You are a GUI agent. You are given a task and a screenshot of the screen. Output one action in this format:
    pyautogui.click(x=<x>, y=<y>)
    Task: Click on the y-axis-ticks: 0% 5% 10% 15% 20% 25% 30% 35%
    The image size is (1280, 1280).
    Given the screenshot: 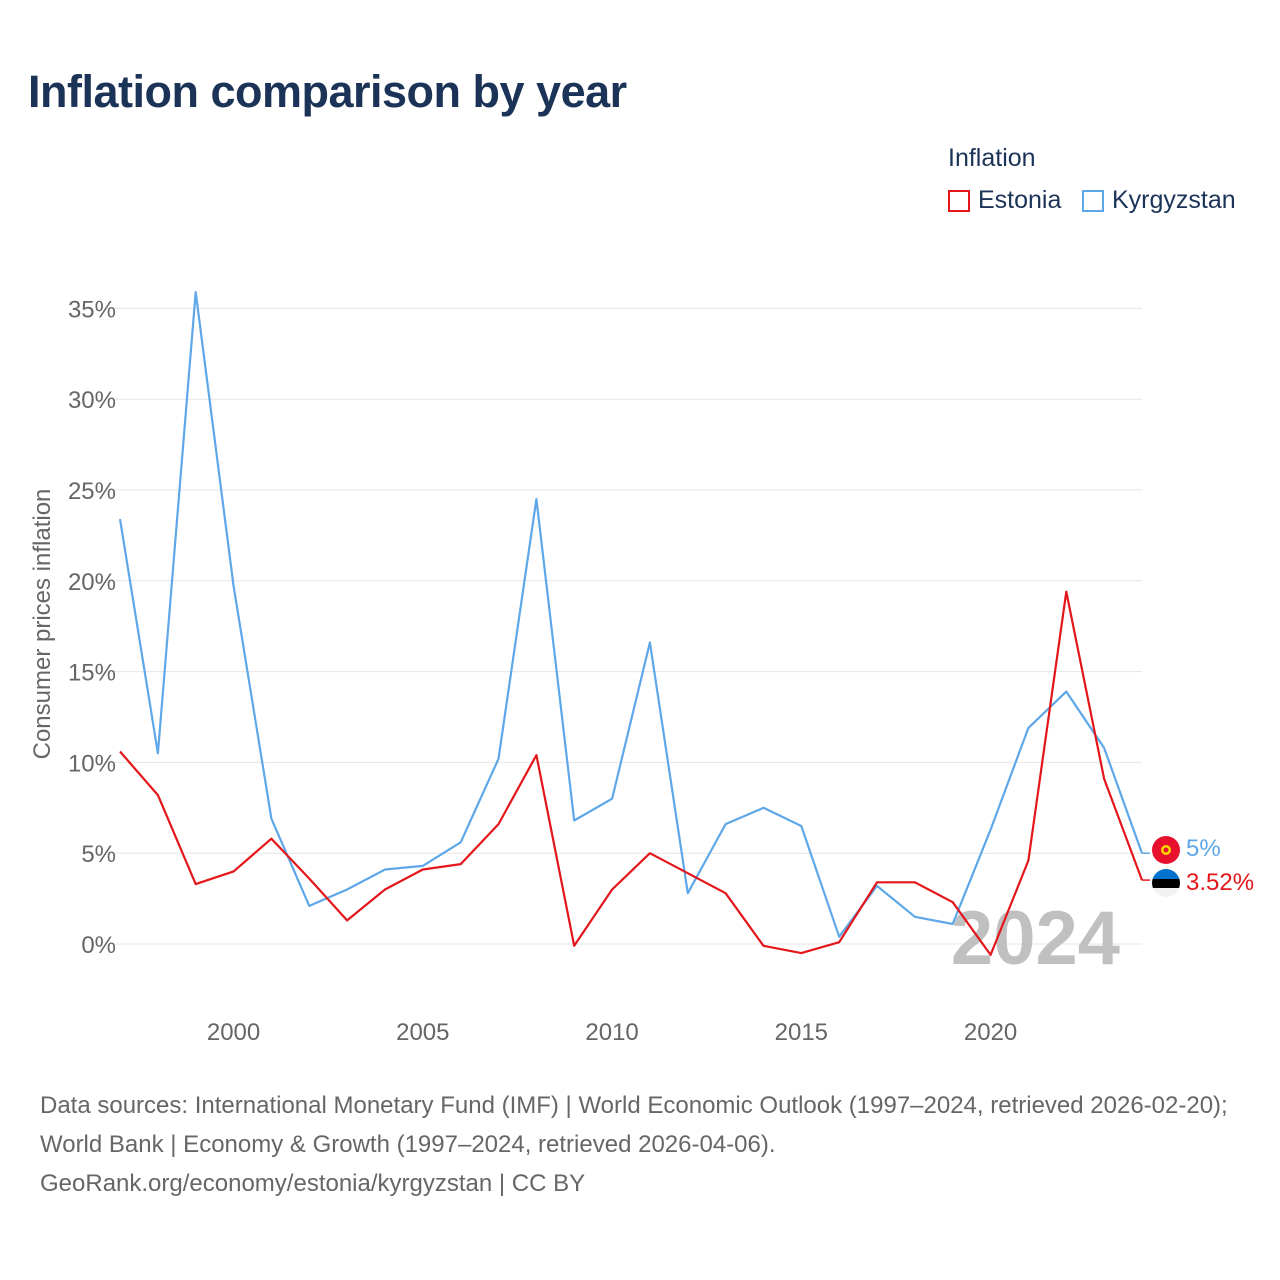 What is the action you would take?
    pyautogui.click(x=92, y=627)
    